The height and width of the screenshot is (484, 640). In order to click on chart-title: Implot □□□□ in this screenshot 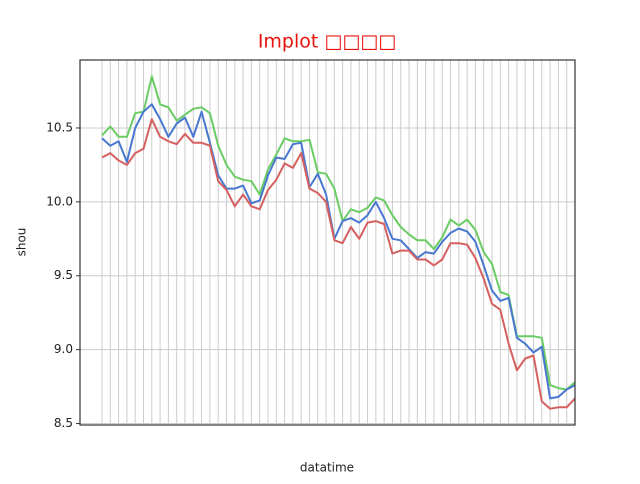, I will do `click(327, 42)`.